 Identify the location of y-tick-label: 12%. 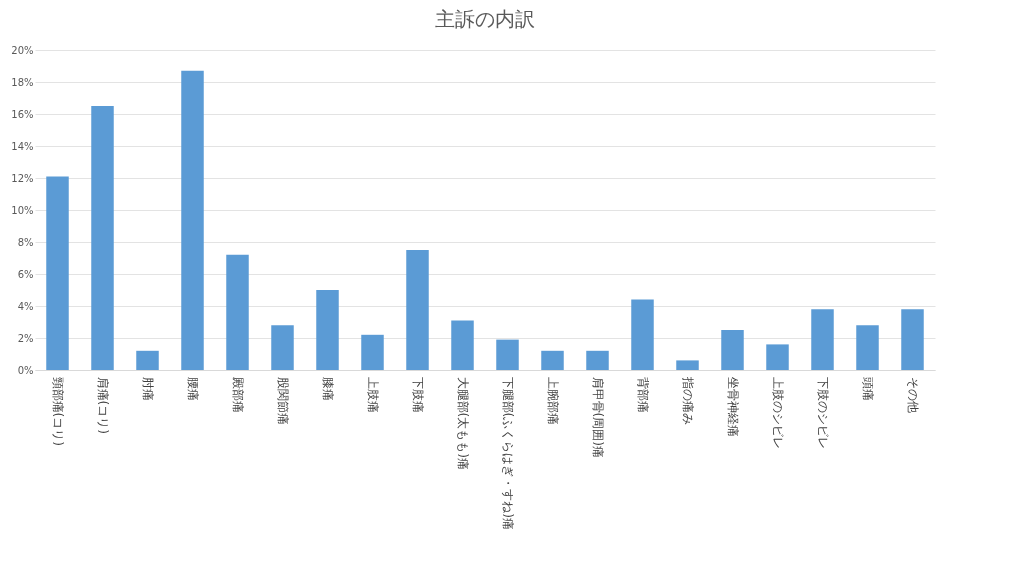
(22, 178).